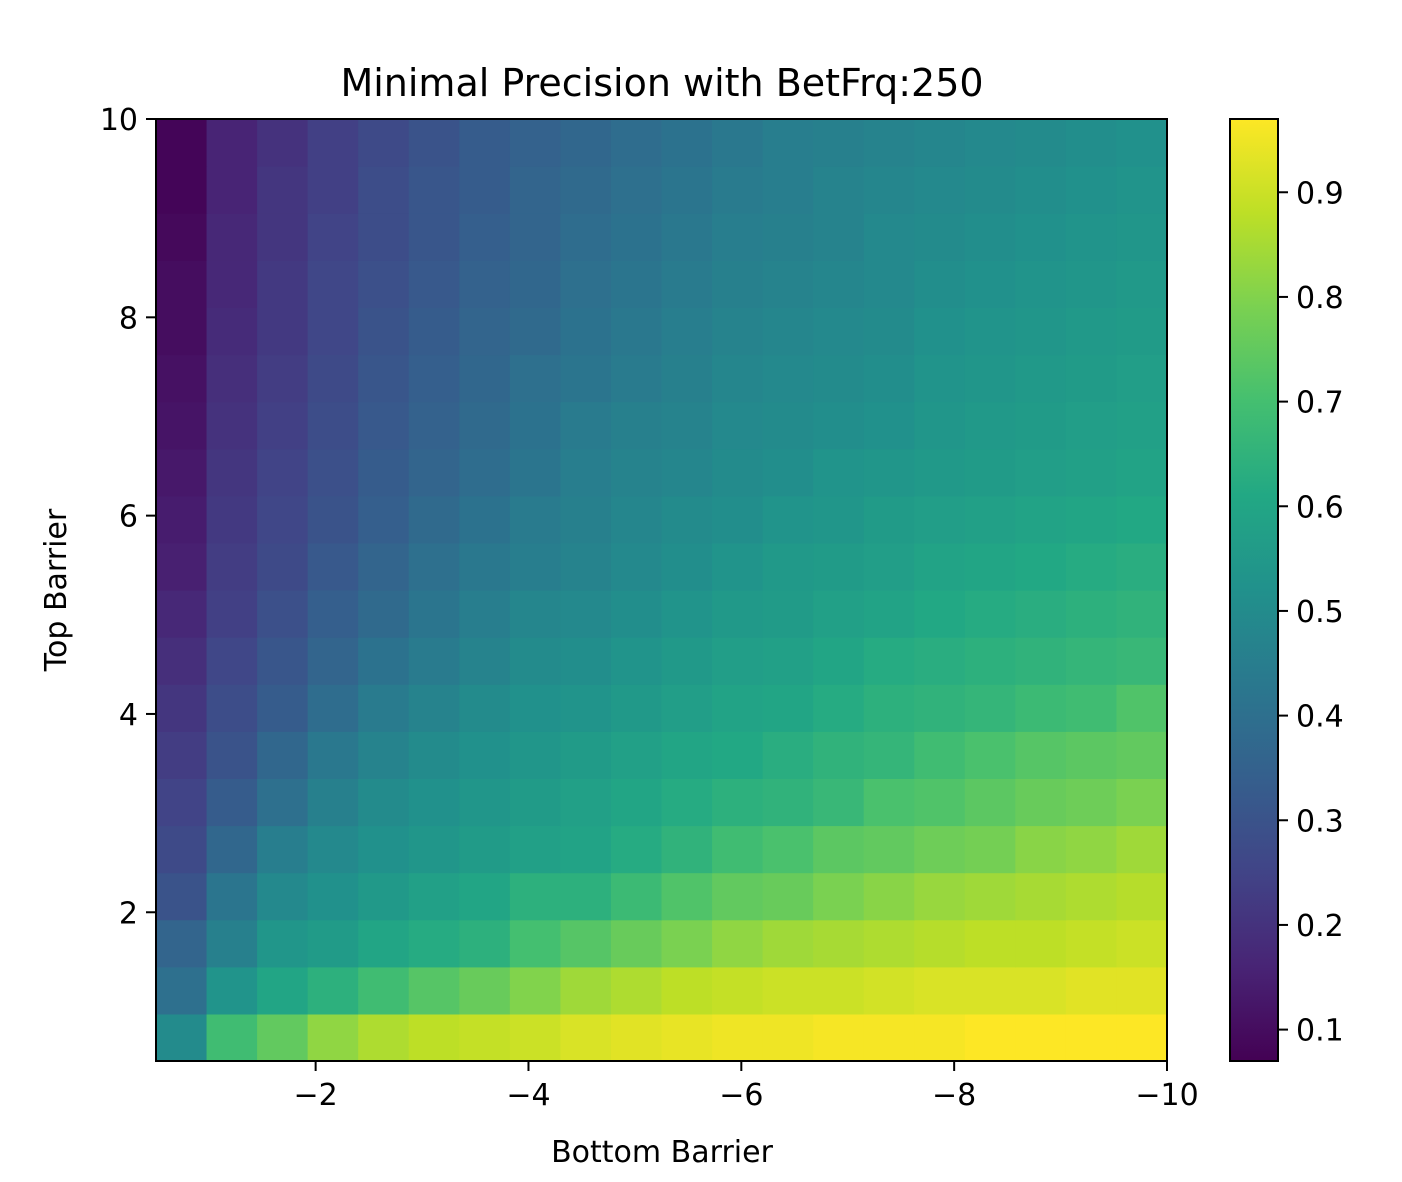 This screenshot has height=1182, width=1402. Describe the element at coordinates (1254, 590) in the screenshot. I see `colorbar` at that location.